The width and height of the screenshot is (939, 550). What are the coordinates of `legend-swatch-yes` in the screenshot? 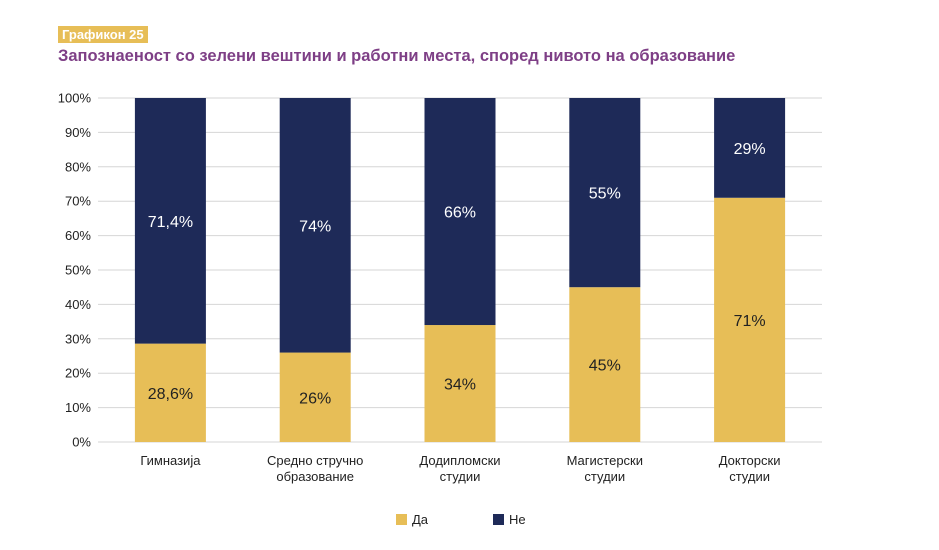 It's located at (401, 519).